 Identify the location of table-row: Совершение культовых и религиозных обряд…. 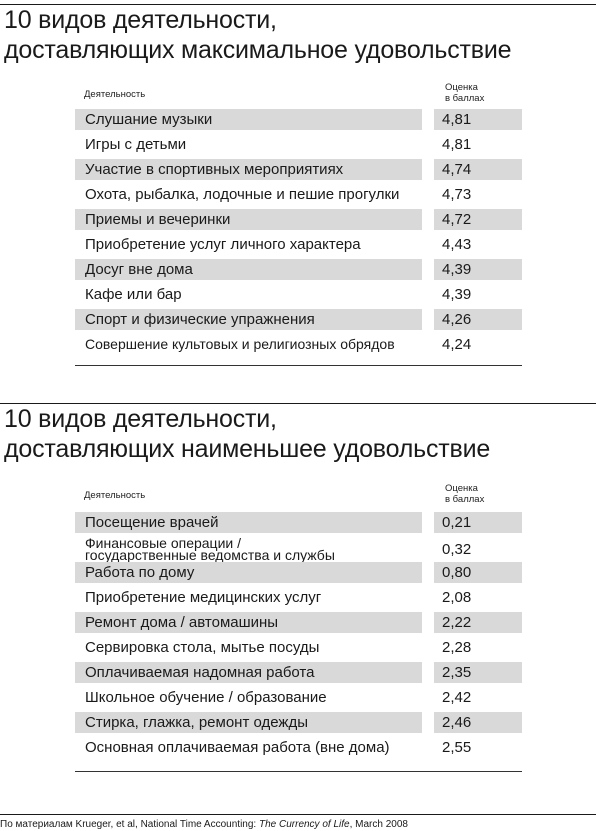
(298, 346).